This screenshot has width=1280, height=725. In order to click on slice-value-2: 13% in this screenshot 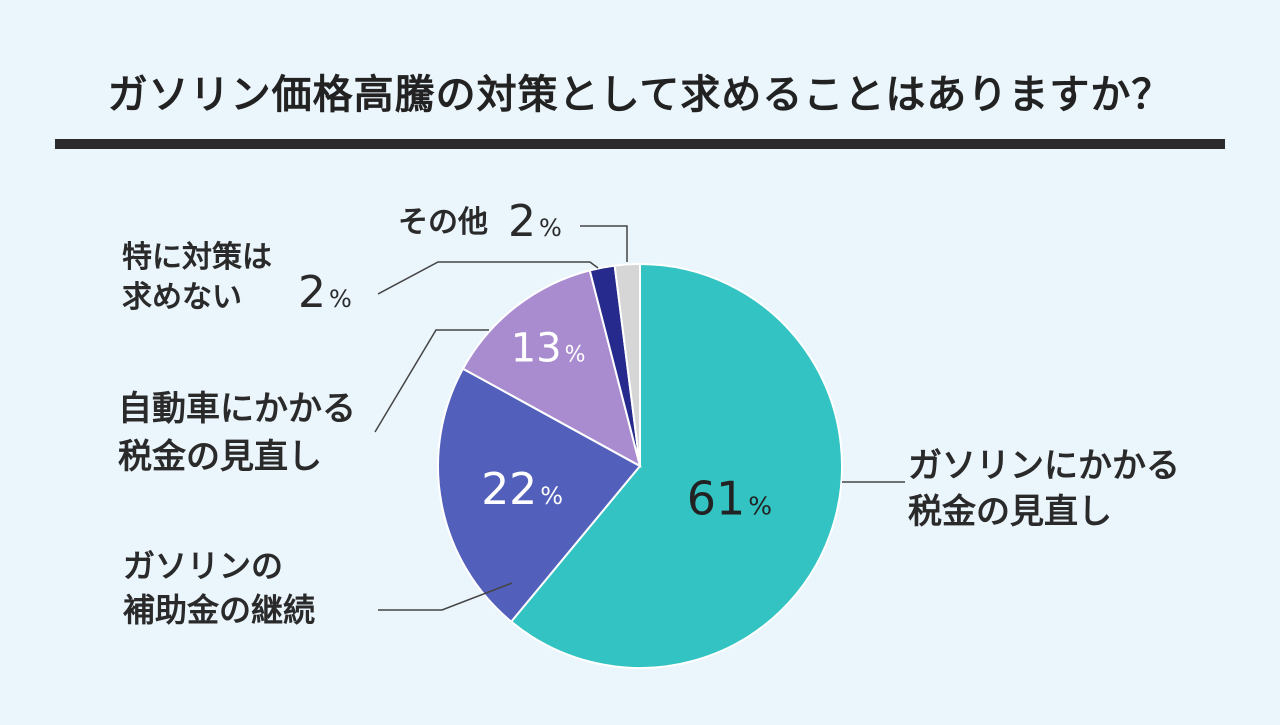, I will do `click(548, 349)`.